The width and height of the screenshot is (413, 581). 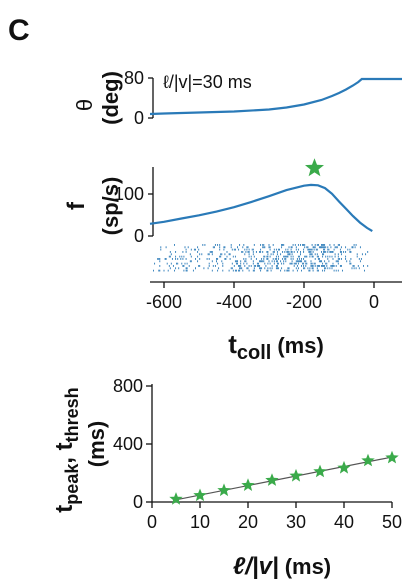 What do you see at coordinates (276, 346) in the screenshot?
I see `time-xlabel: tcoll (ms)` at bounding box center [276, 346].